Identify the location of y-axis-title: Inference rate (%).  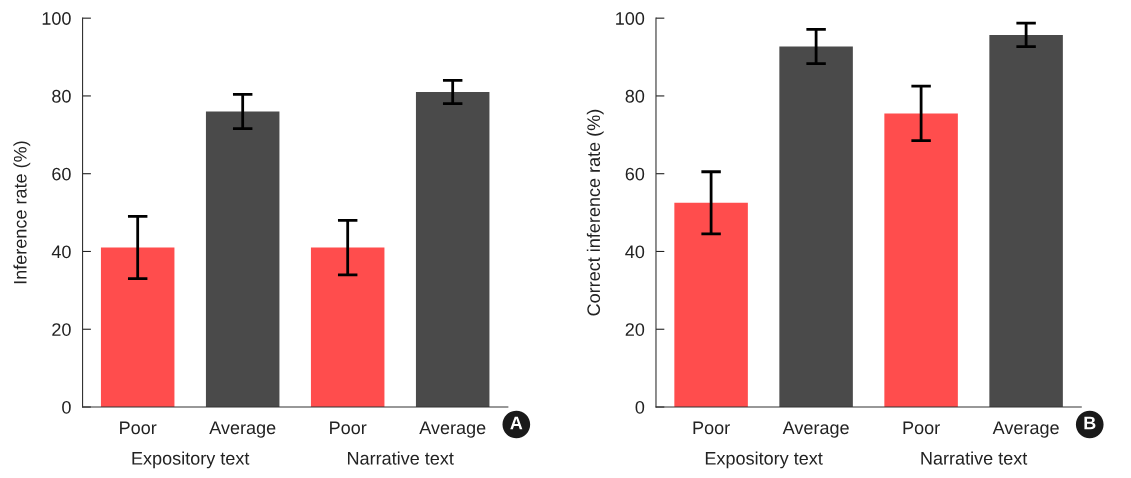
(22, 212).